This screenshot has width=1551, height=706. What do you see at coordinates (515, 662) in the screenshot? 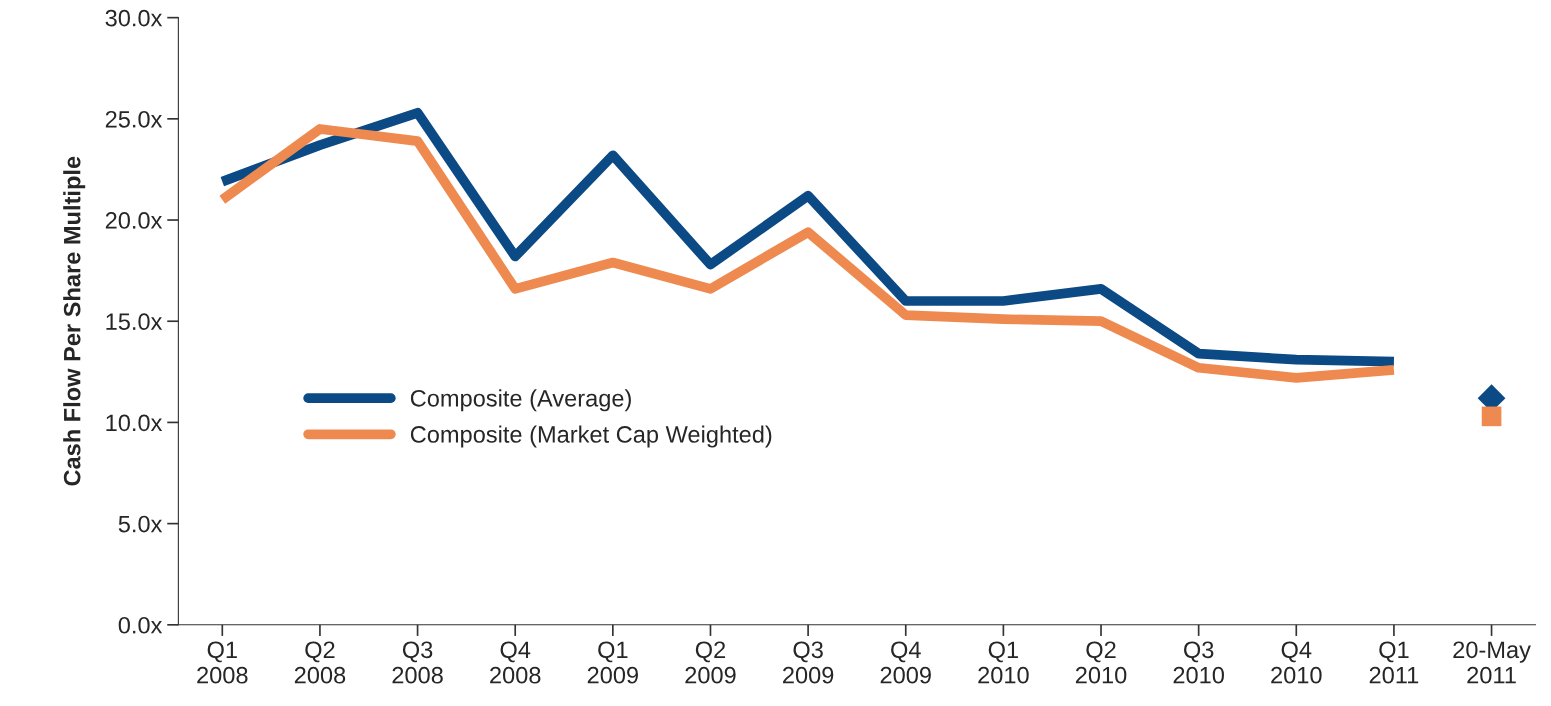
I see `x-tick-label: Q4 2008` at bounding box center [515, 662].